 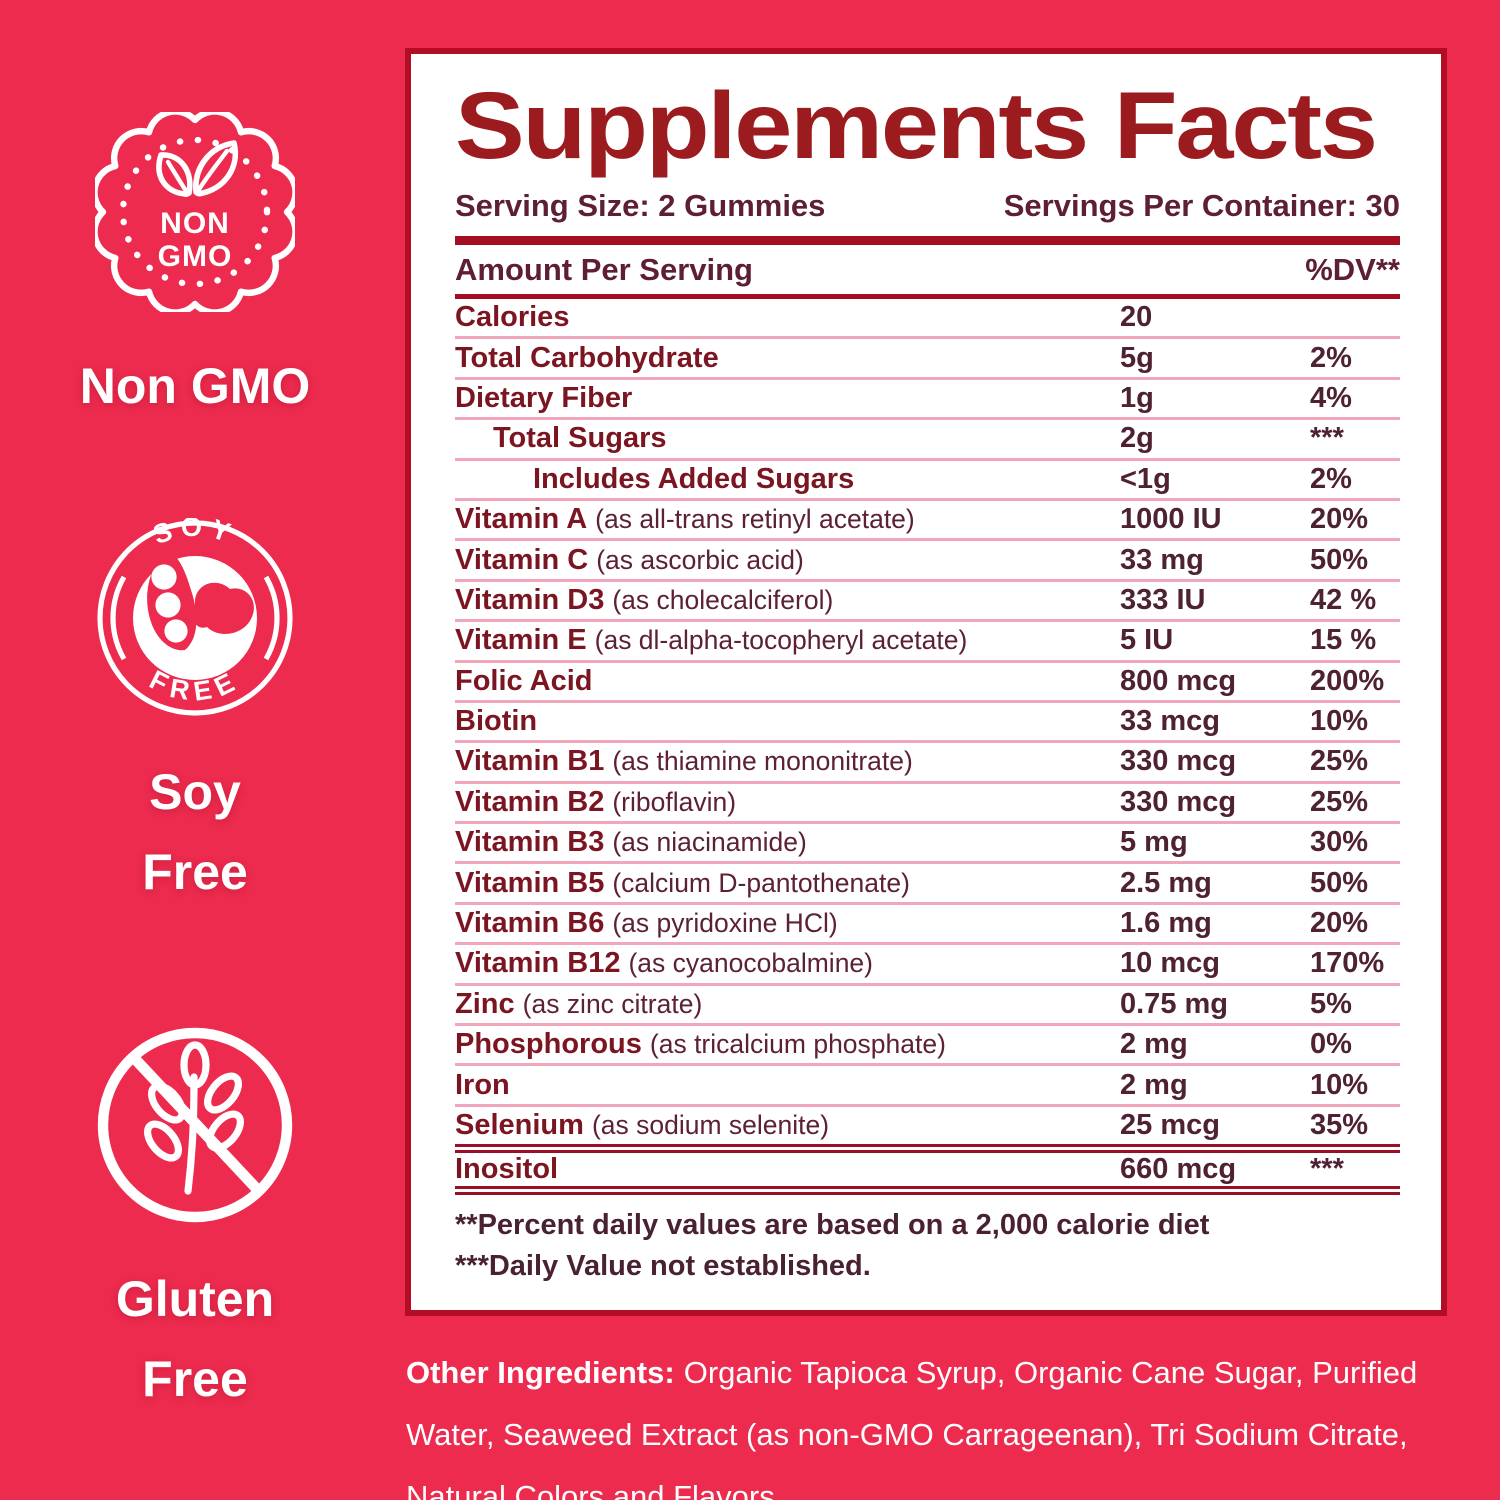 What do you see at coordinates (507, 1169) in the screenshot?
I see `nutrient-name: Inositol` at bounding box center [507, 1169].